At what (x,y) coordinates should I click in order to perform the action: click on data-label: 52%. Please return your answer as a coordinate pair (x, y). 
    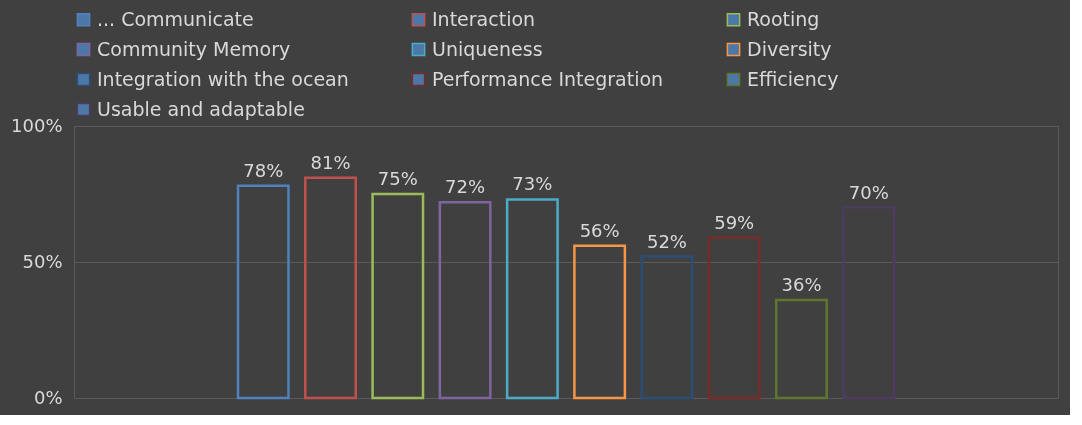
    Looking at the image, I should click on (666, 241).